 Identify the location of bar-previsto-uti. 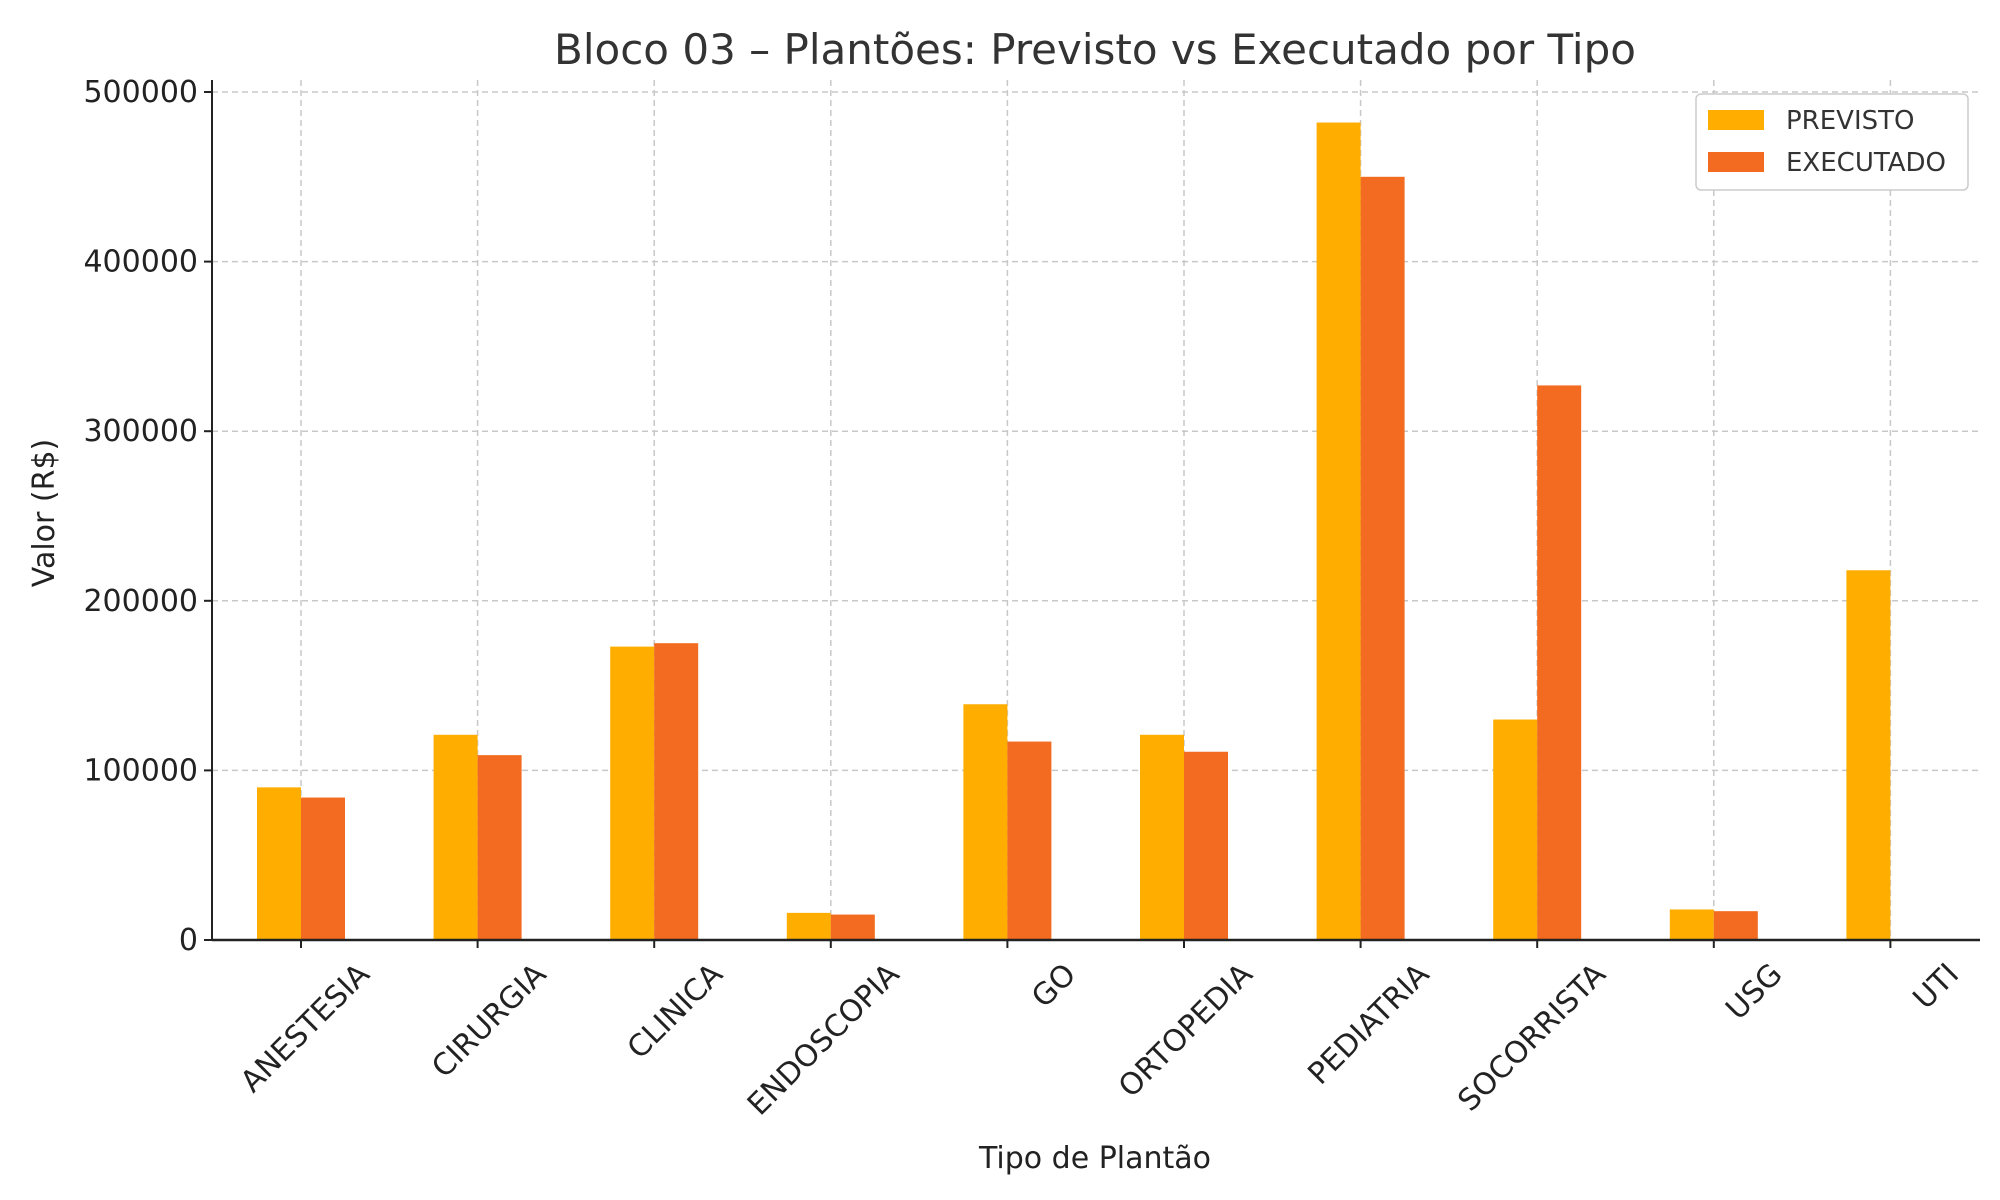
(1868, 755).